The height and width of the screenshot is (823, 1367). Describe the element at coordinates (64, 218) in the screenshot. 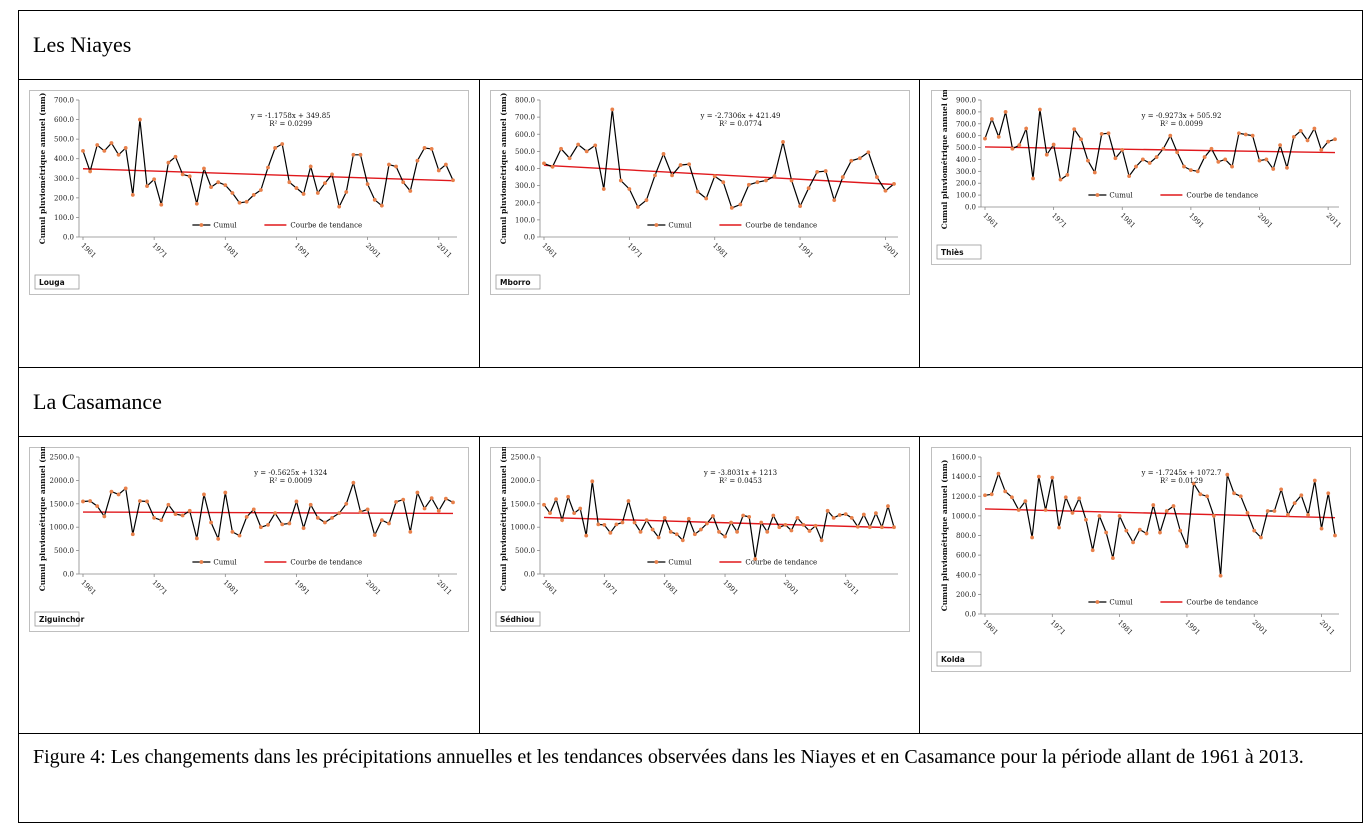

I see `y-tick-label: 100.0` at that location.